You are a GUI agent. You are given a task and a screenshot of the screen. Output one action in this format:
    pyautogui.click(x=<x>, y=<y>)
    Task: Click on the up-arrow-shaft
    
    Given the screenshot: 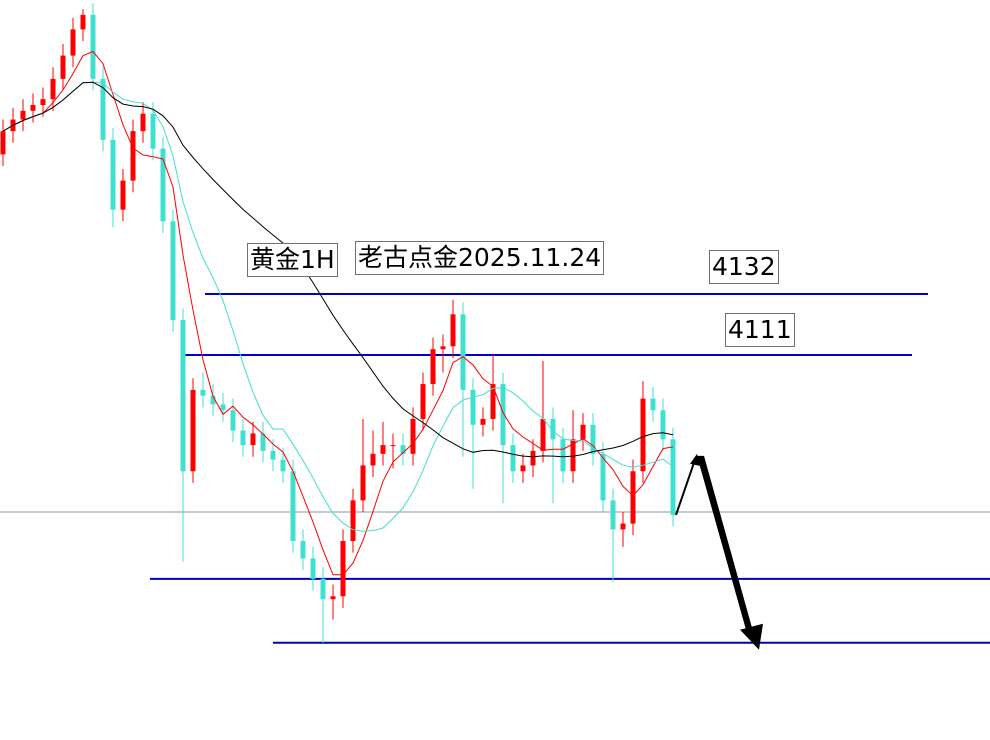 What is the action you would take?
    pyautogui.click(x=685, y=487)
    